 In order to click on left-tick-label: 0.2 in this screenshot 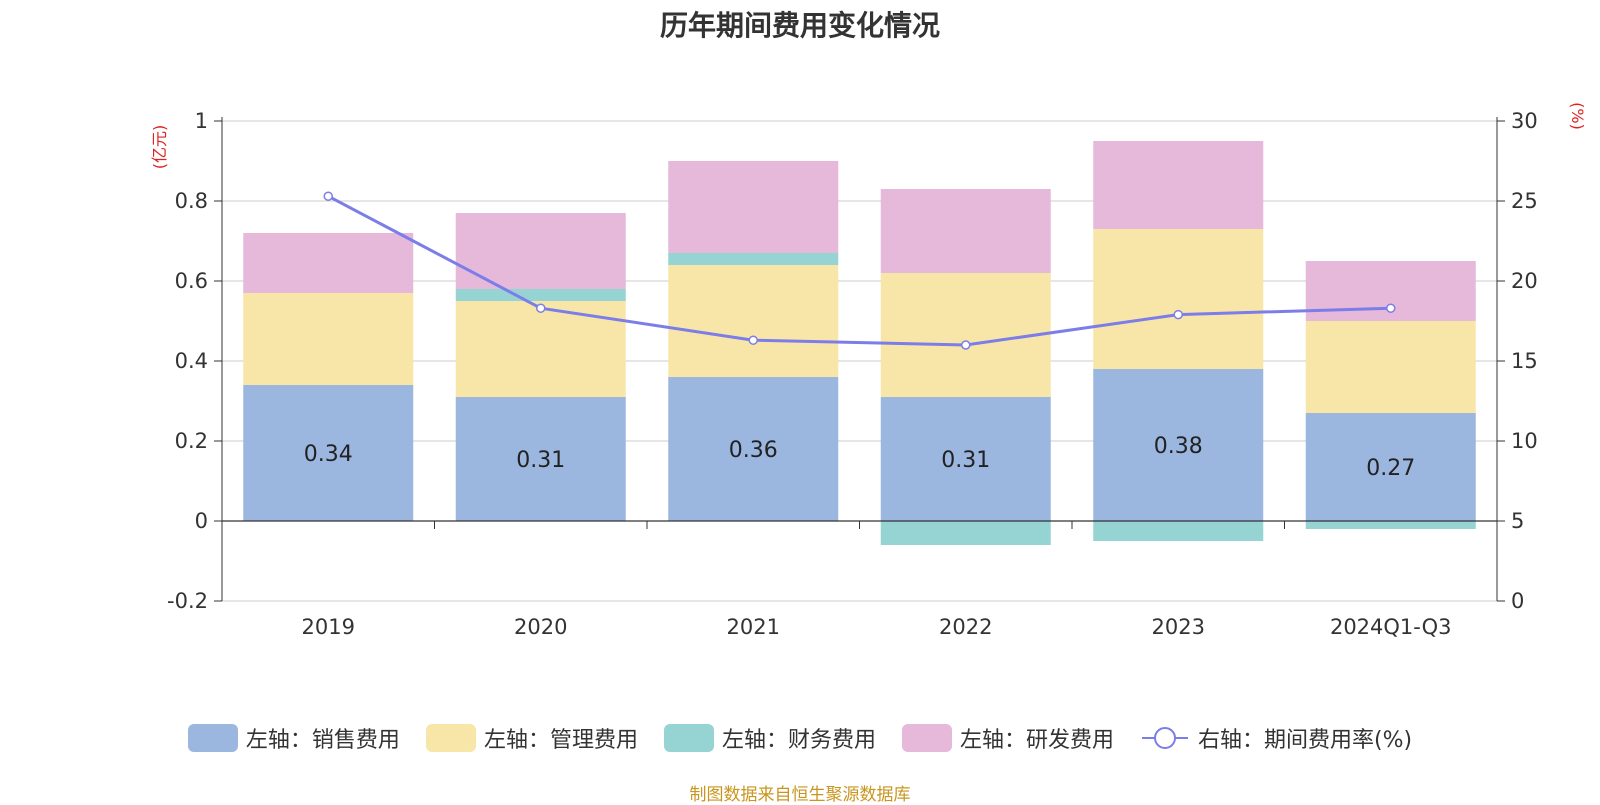, I will do `click(191, 441)`.